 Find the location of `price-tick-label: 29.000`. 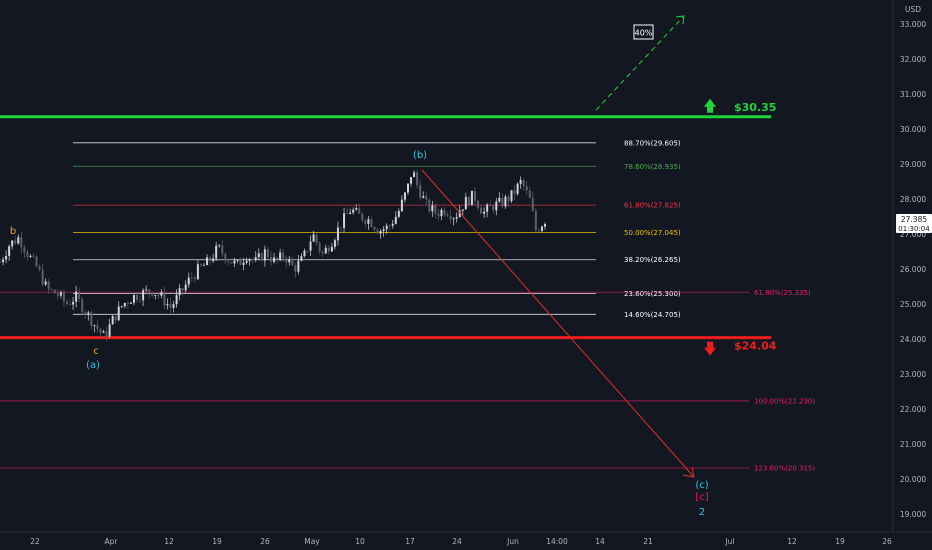

price-tick-label: 29.000 is located at coordinates (913, 164).